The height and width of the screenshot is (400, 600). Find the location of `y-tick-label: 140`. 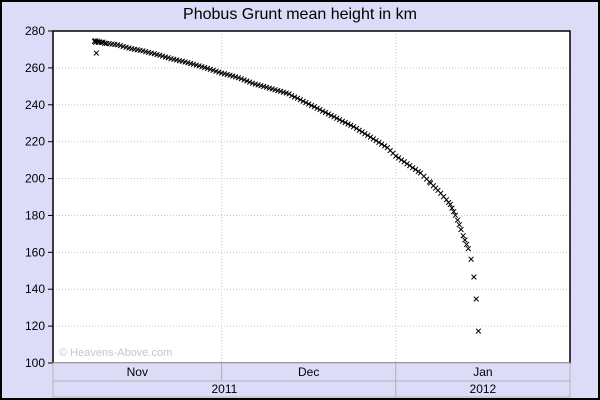

y-tick-label: 140 is located at coordinates (35, 289).